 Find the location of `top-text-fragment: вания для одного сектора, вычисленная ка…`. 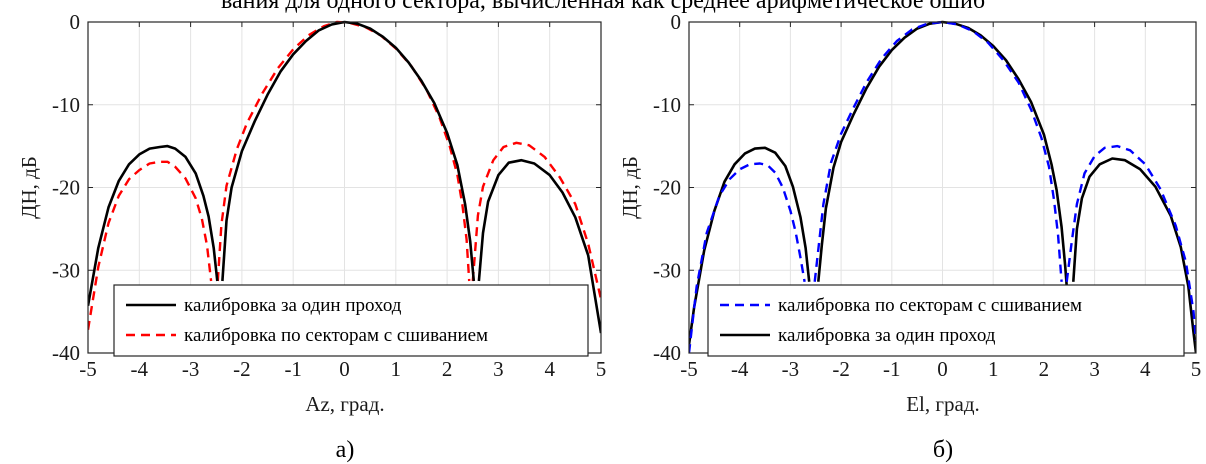

top-text-fragment: вания для одного сектора, вычисленная ка… is located at coordinates (603, 7).